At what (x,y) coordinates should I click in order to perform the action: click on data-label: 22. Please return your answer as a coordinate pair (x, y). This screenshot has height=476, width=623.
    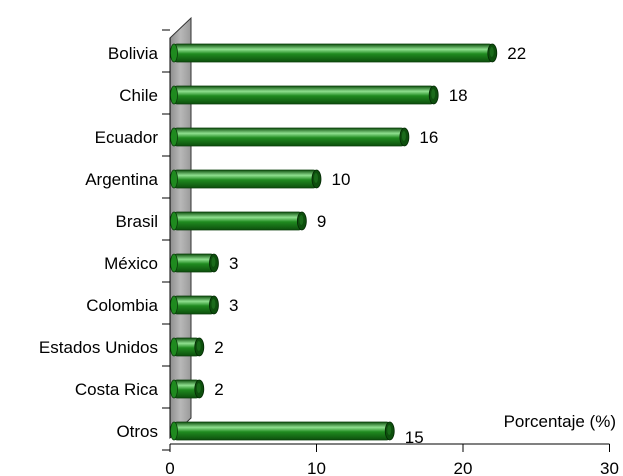
    Looking at the image, I should click on (516, 53).